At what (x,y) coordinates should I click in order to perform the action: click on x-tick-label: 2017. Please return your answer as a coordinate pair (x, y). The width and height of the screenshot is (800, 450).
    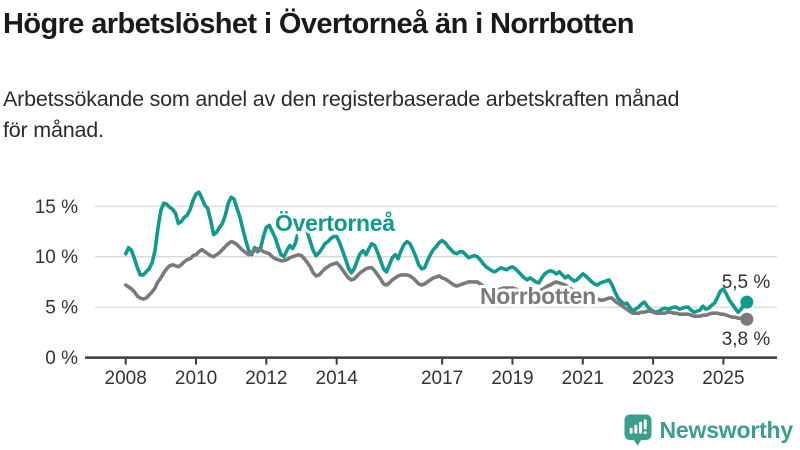
    Looking at the image, I should click on (442, 378).